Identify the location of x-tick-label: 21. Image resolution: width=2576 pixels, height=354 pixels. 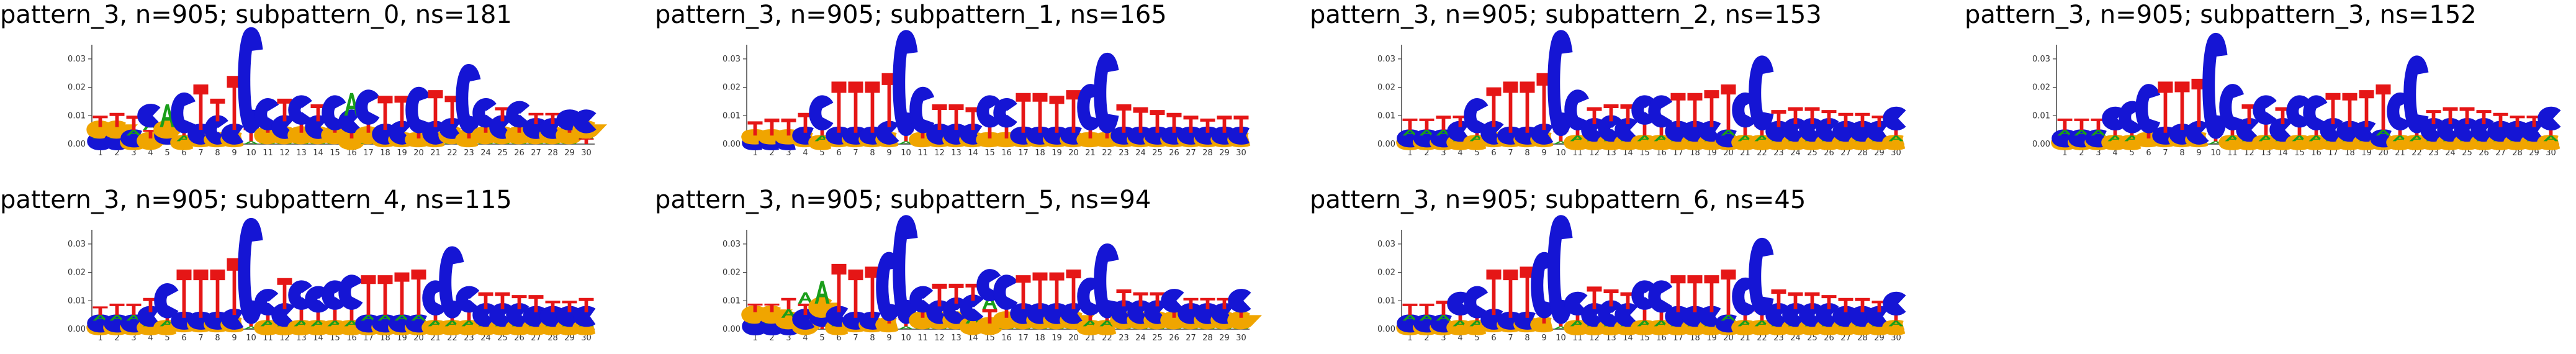
(1090, 339).